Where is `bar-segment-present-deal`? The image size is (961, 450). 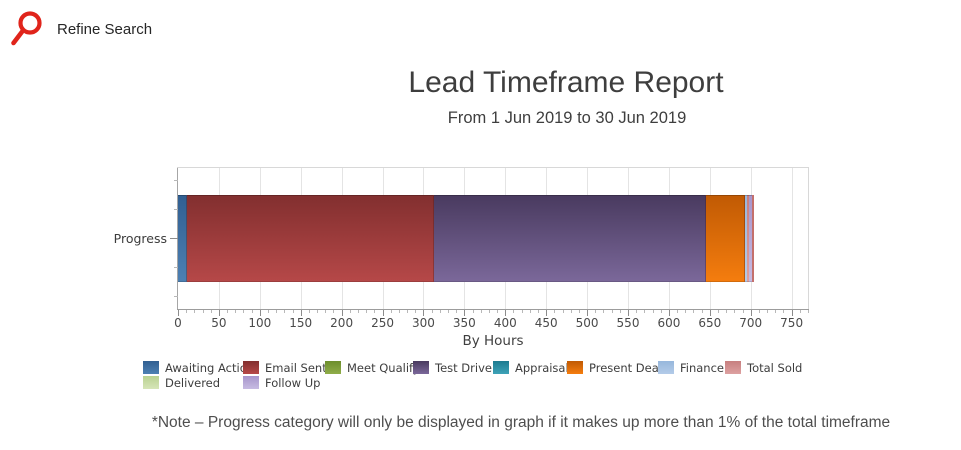 bar-segment-present-deal is located at coordinates (725, 238).